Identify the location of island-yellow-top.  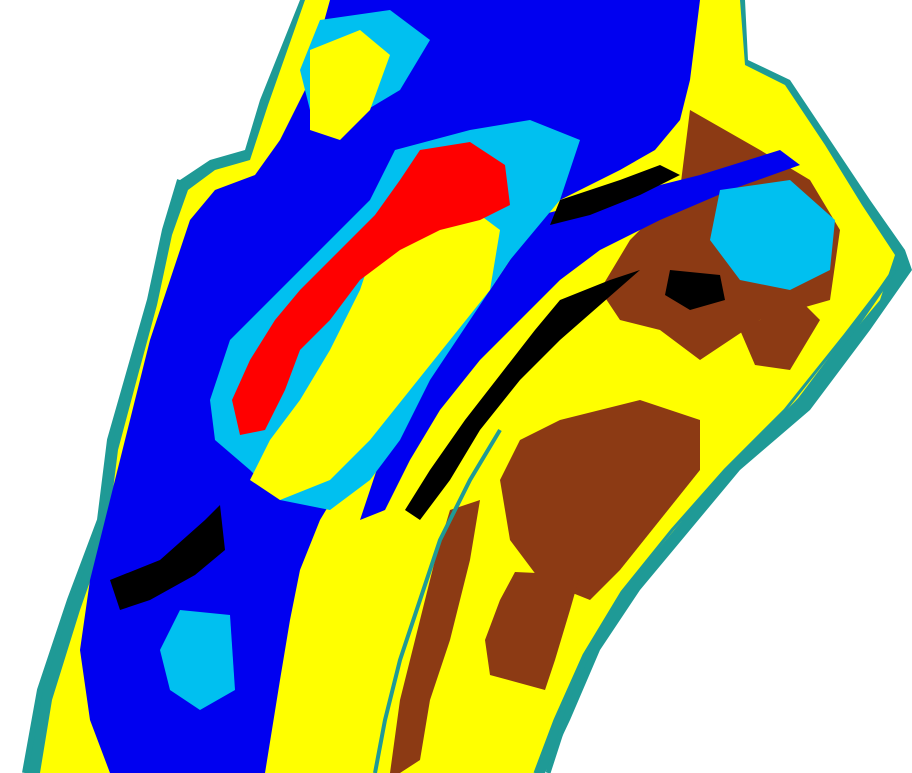
(350, 85).